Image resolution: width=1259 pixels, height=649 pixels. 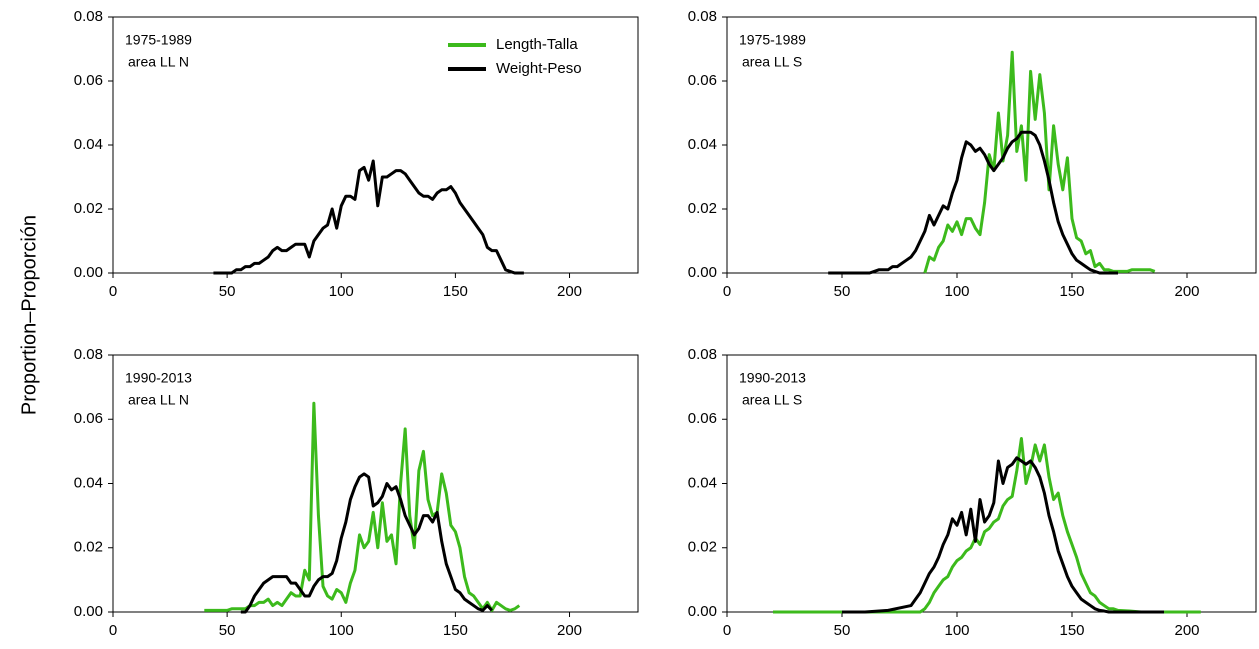 I want to click on y-axis-label: Proportion–Proporción, so click(x=29, y=315).